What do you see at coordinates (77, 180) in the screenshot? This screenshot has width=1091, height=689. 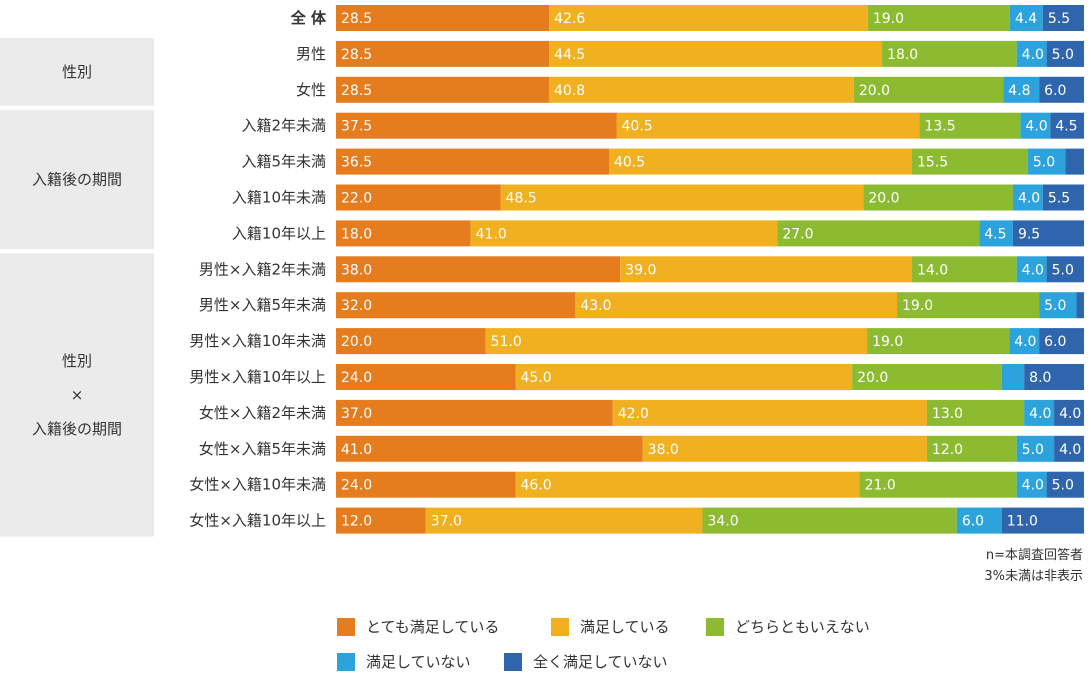 I see `group-label-1: 入籍後の期間` at bounding box center [77, 180].